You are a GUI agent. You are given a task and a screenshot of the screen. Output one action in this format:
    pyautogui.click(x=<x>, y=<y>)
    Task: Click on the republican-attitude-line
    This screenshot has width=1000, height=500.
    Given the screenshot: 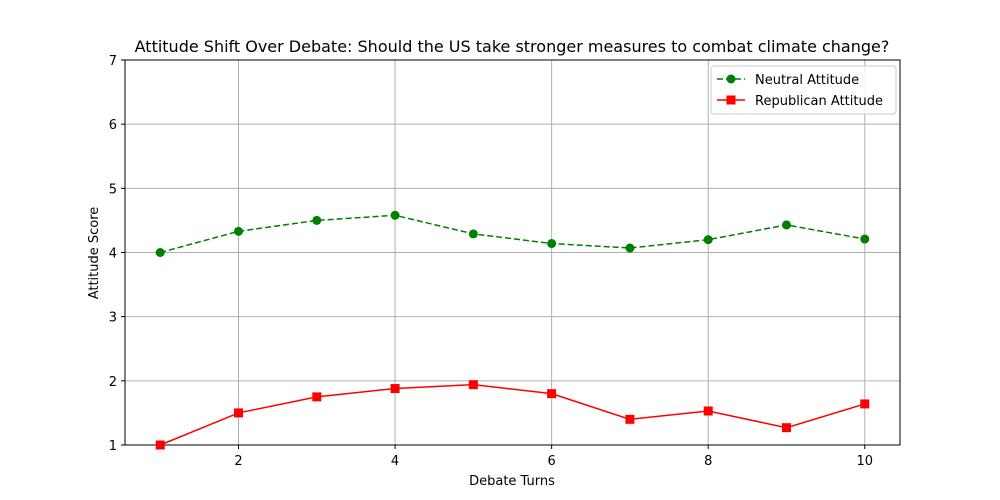 What is the action you would take?
    pyautogui.click(x=512, y=414)
    